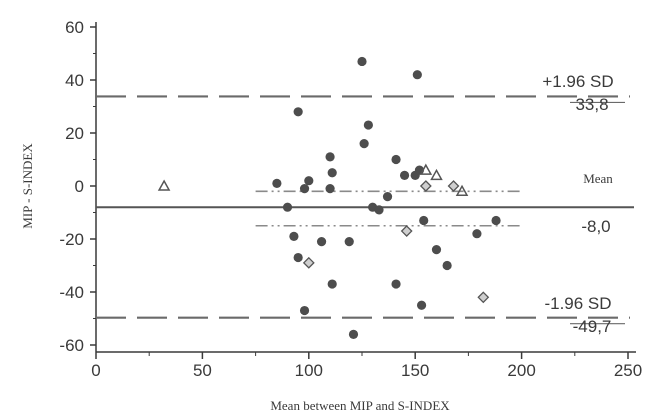 This screenshot has width=668, height=414. What do you see at coordinates (71, 345) in the screenshot?
I see `y-tick-label: -60` at bounding box center [71, 345].